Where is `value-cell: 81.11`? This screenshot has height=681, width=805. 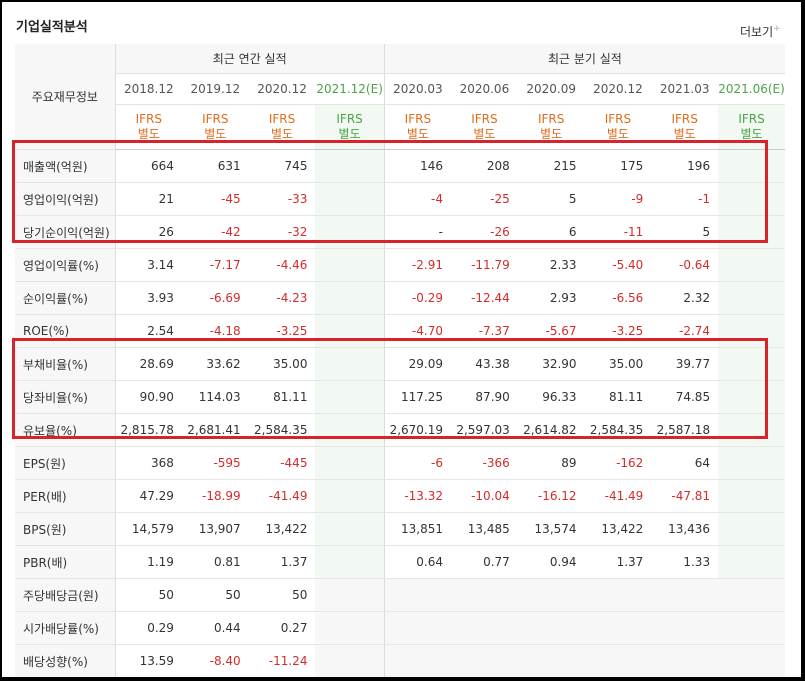 value-cell: 81.11 is located at coordinates (282, 397).